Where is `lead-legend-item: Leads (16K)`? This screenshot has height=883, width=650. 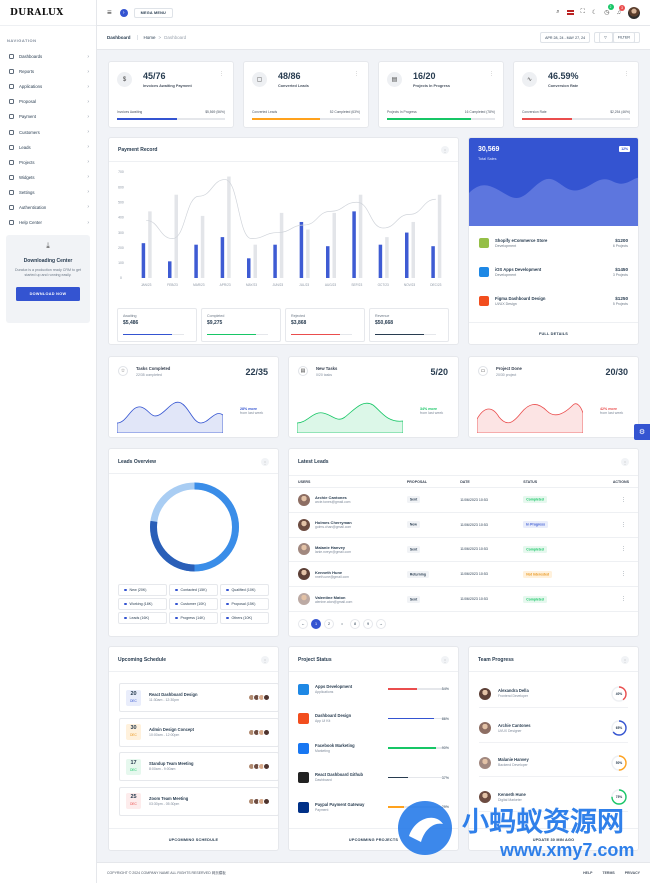
lead-legend-item: Leads (16K) is located at coordinates (142, 618).